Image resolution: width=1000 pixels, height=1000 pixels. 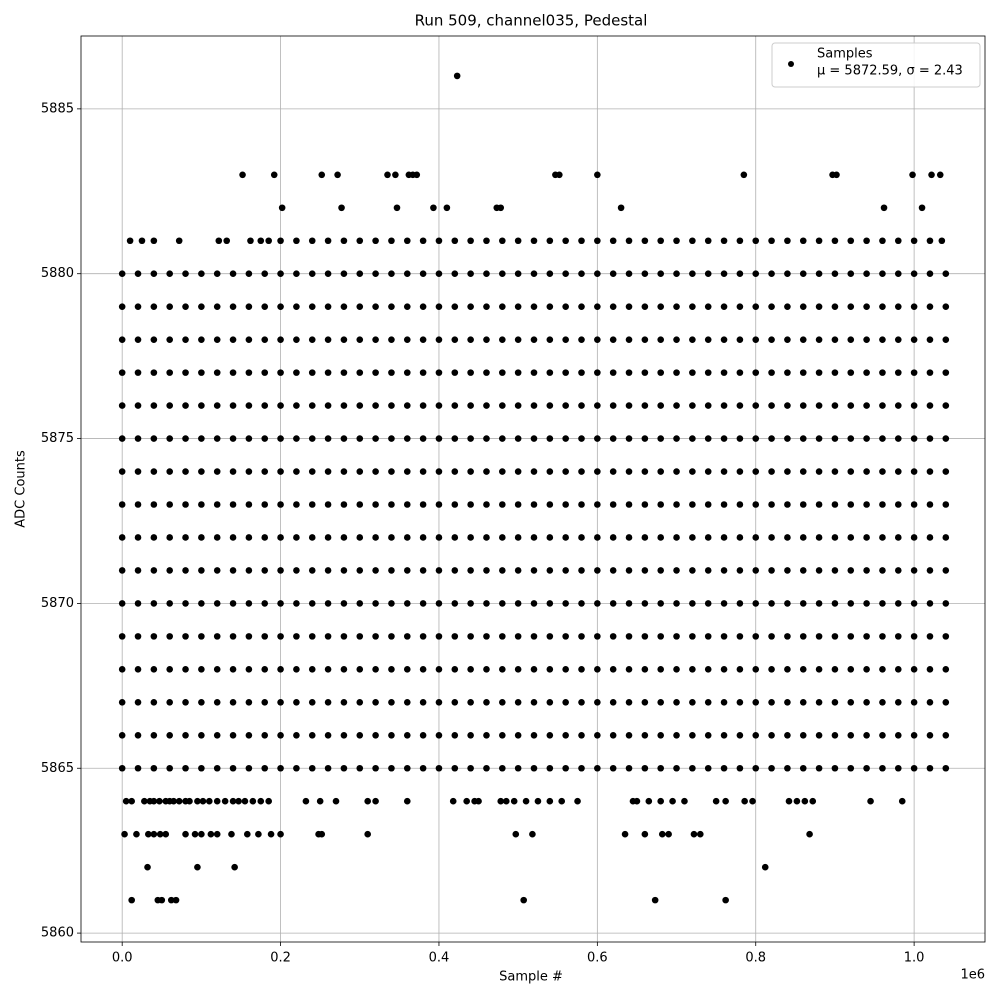 I want to click on y-tick-label: 5865, so click(x=57, y=768).